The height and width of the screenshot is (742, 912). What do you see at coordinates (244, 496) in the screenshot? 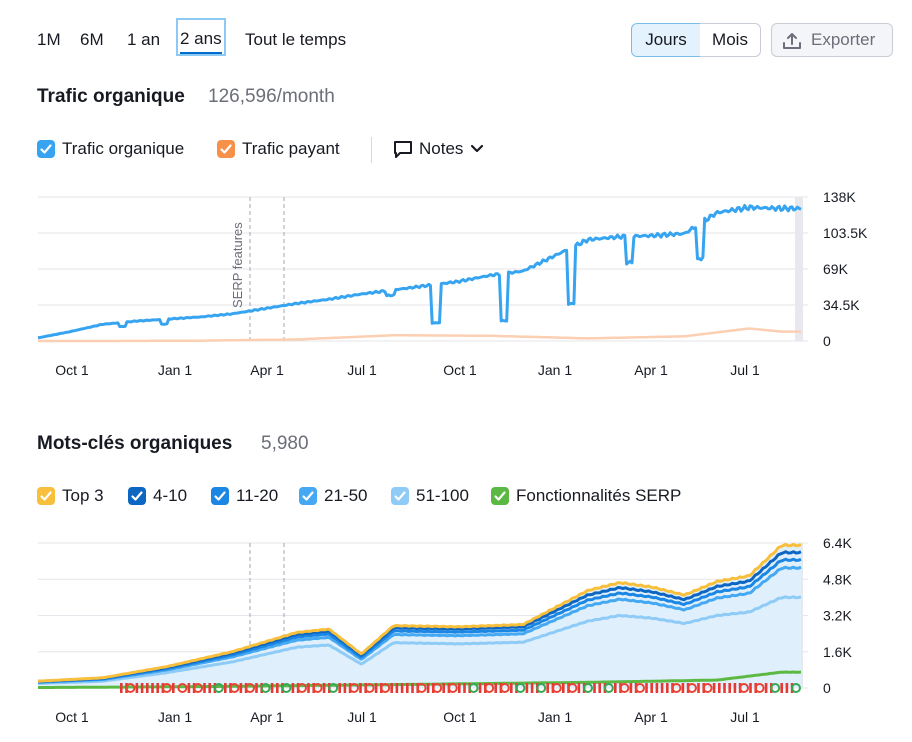
I see `legend-11-20: 11-20` at bounding box center [244, 496].